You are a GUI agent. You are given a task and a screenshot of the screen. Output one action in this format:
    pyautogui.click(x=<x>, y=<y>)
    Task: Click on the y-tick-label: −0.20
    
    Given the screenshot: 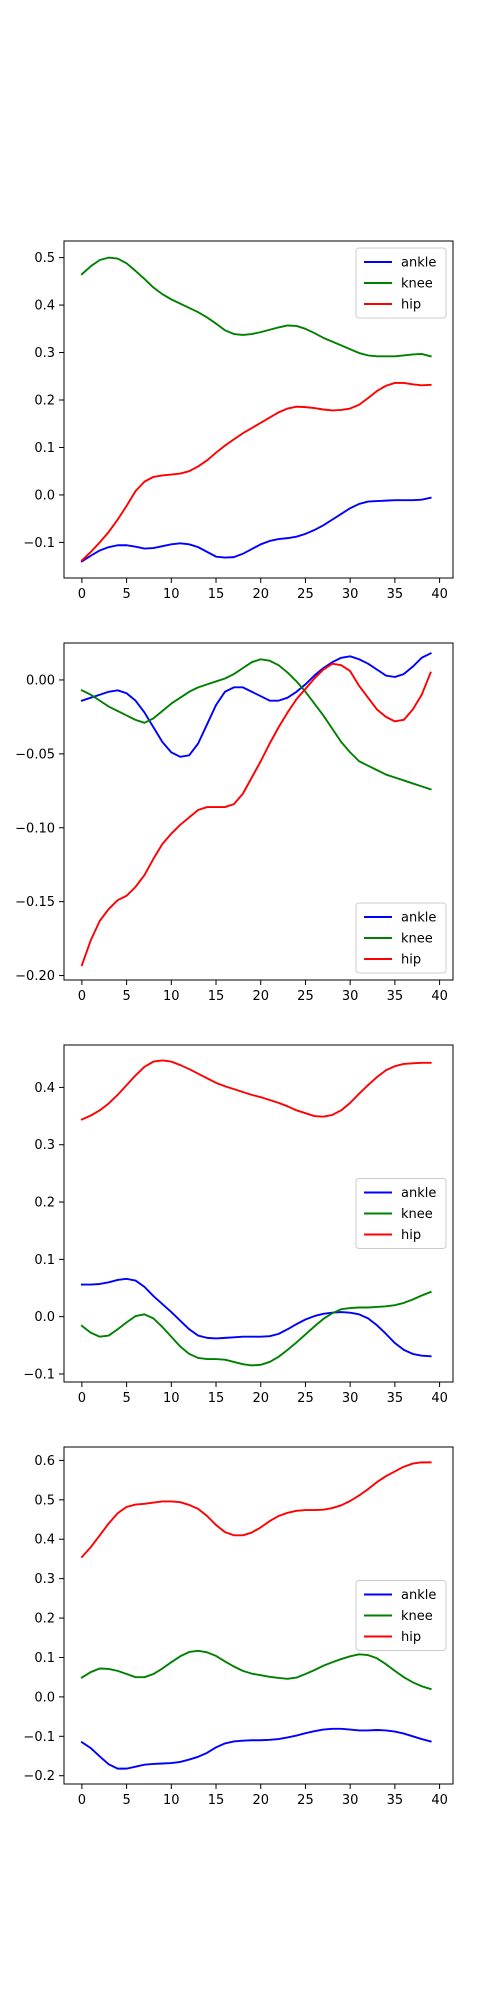 What is the action you would take?
    pyautogui.click(x=35, y=976)
    